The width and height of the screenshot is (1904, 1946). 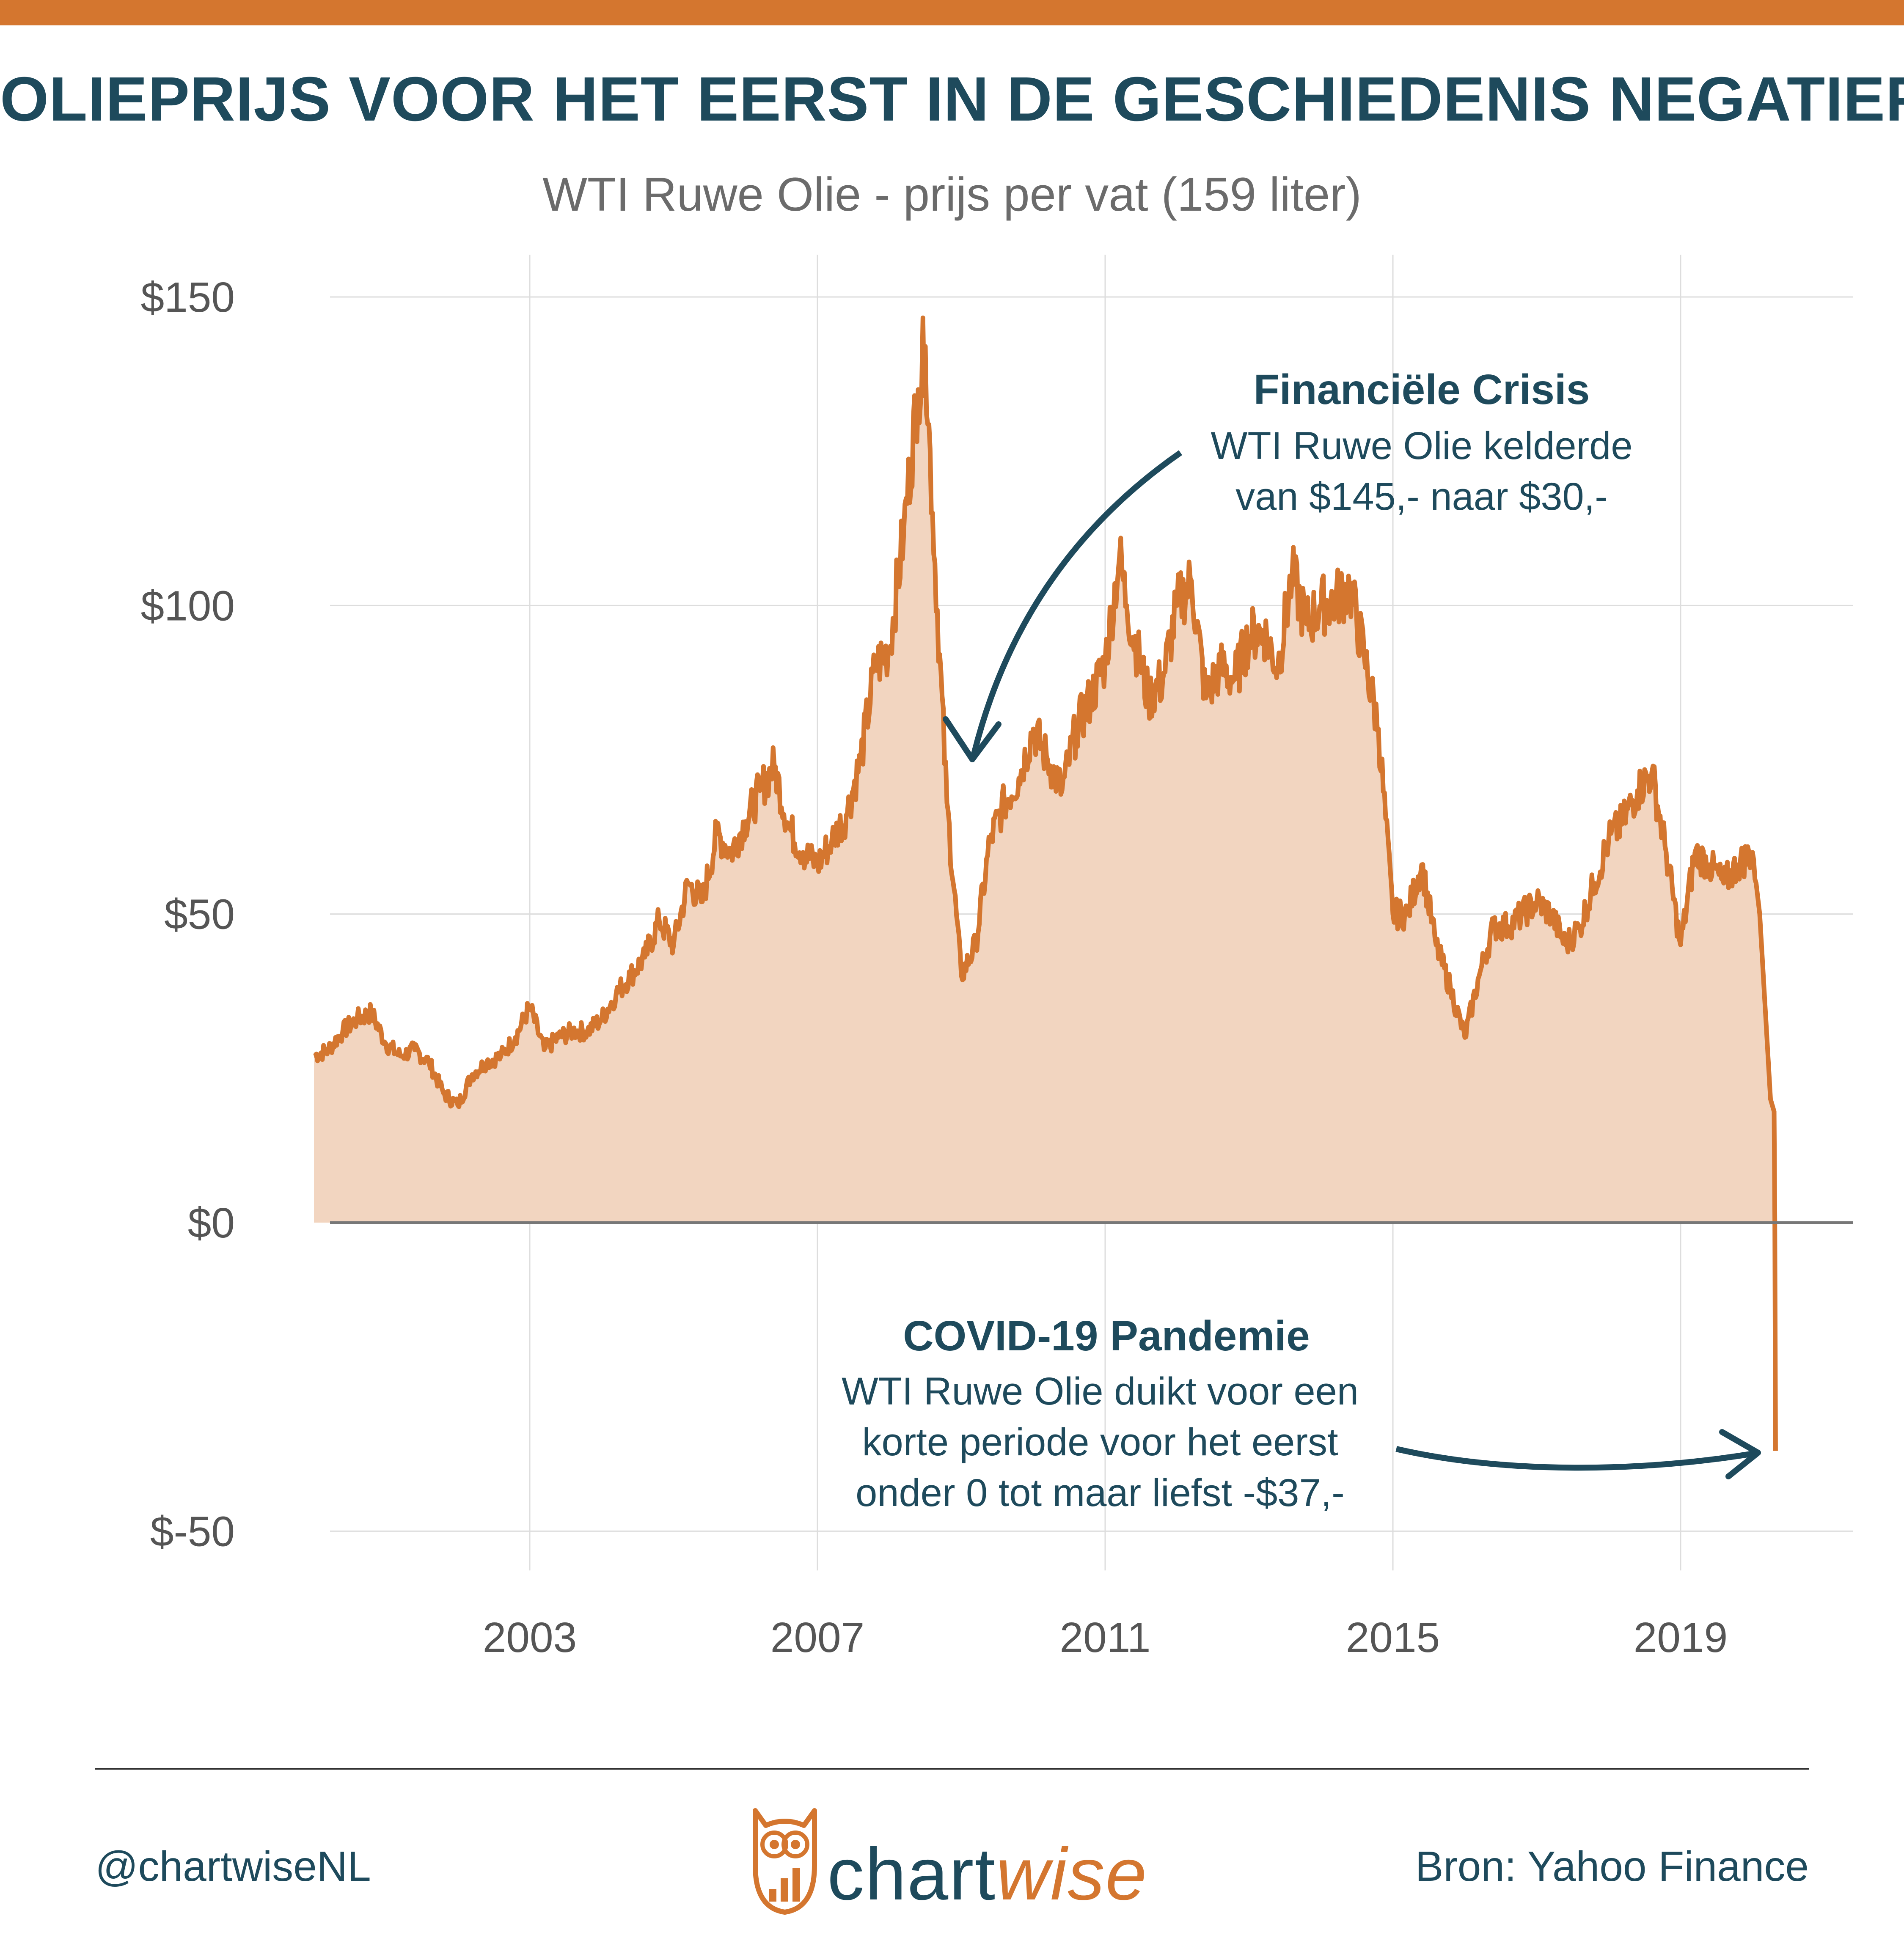 I want to click on financial-crisis-arrow, so click(x=1076, y=604).